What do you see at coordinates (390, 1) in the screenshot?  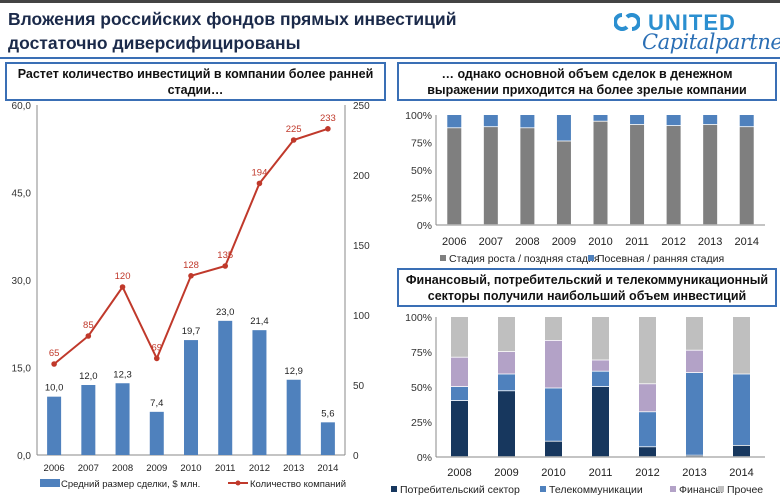 I see `top-border` at bounding box center [390, 1].